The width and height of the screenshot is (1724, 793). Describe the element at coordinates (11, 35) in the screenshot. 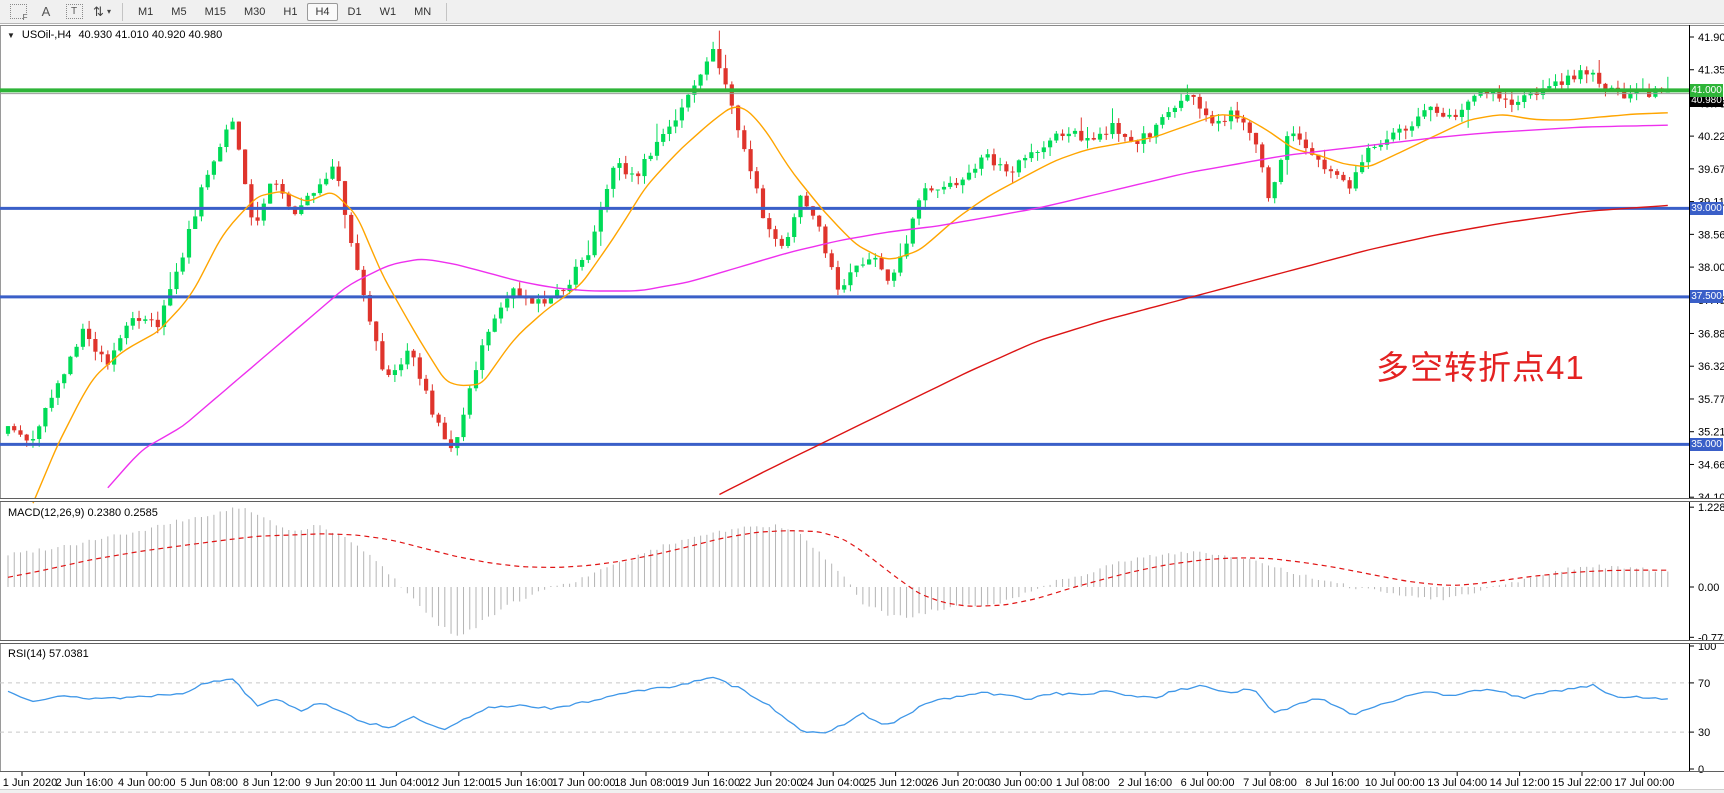

I see `symbol-dropdown-icon: ▼` at that location.